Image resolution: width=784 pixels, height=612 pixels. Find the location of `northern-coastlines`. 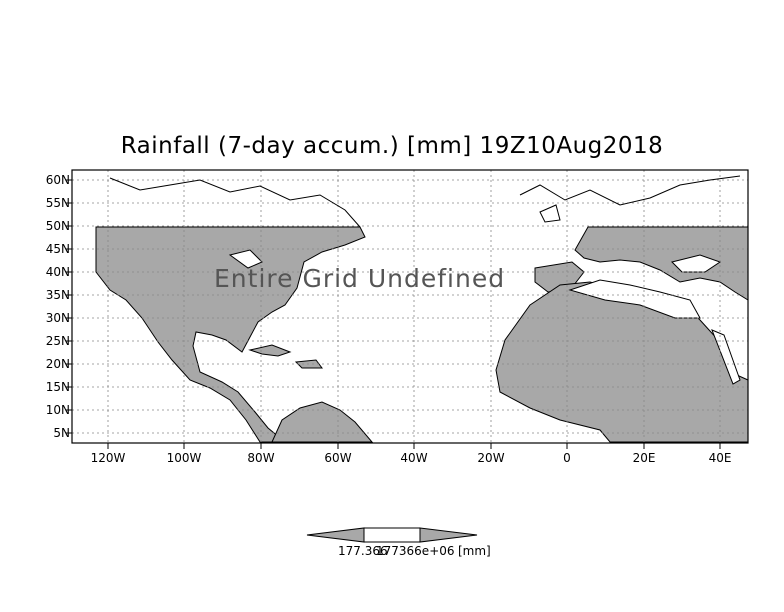

northern-coastlines is located at coordinates (425, 201).